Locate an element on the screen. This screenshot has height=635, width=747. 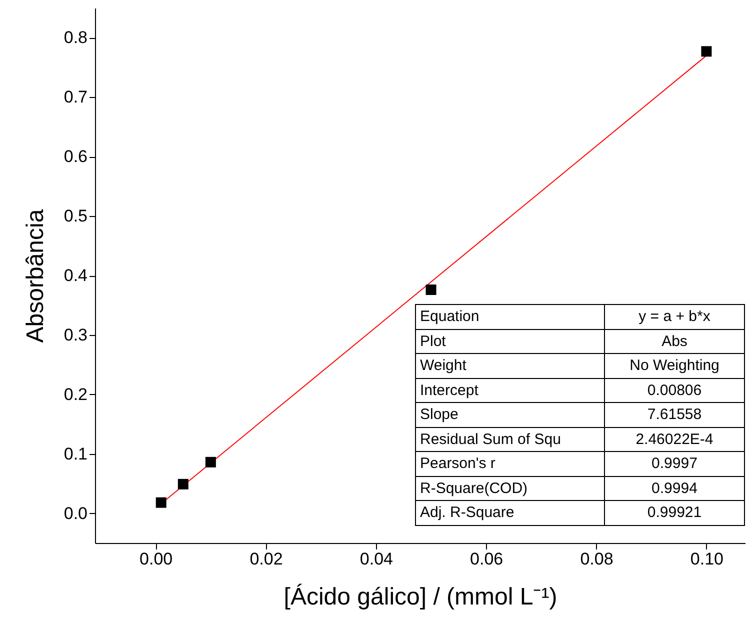
annotation: 0.9994 is located at coordinates (674, 488).